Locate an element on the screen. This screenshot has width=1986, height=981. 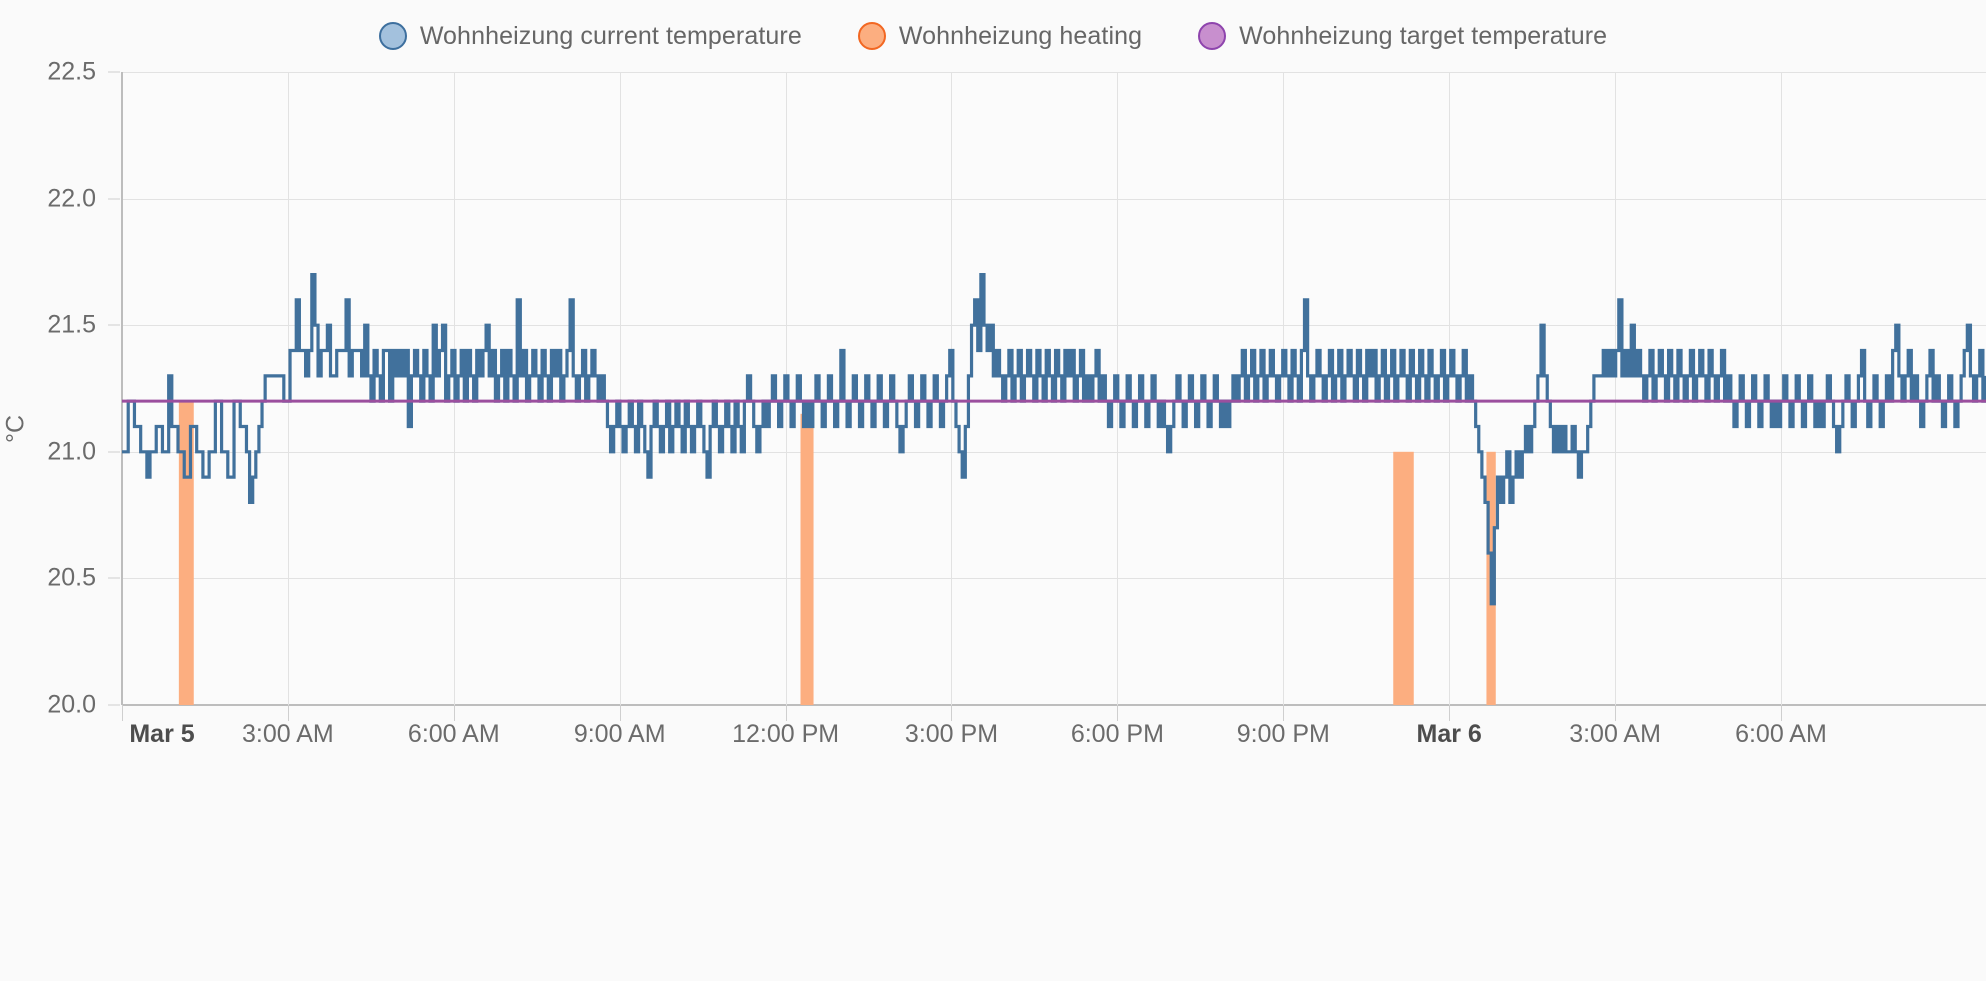
legend-label-current-temperature: Wohnheizung current temperature is located at coordinates (610, 35).